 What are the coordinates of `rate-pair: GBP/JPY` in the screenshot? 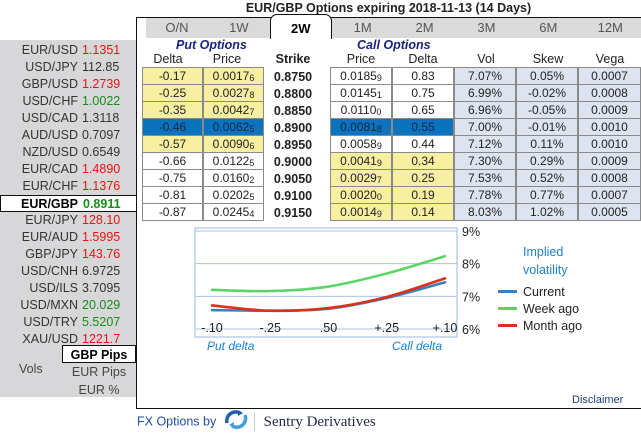 It's located at (51, 254).